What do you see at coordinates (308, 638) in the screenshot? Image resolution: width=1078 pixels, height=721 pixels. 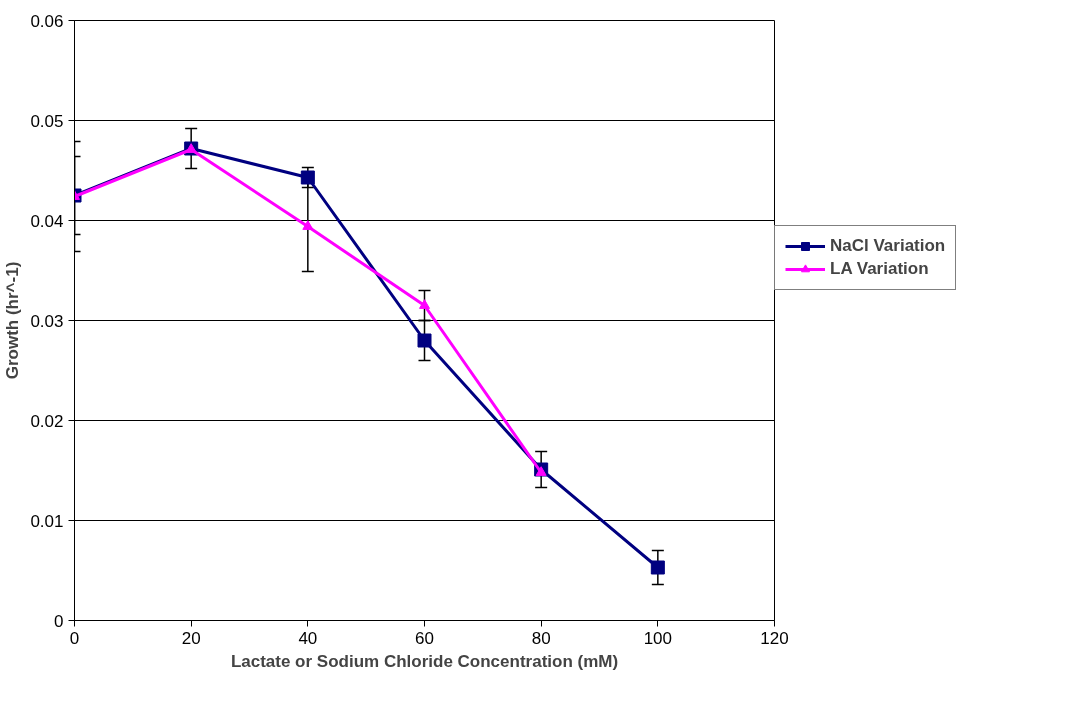 I see `x-tick-label: 40` at bounding box center [308, 638].